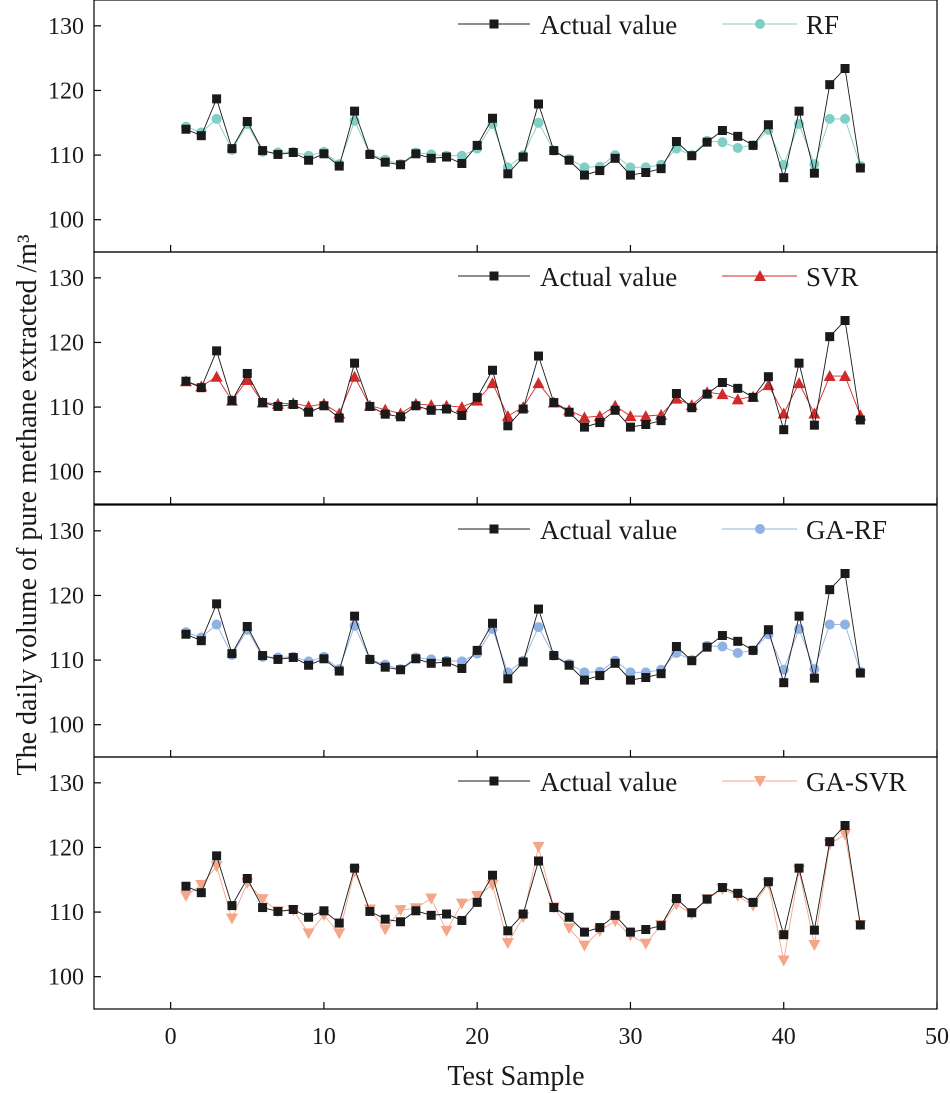 Image resolution: width=950 pixels, height=1093 pixels. I want to click on legend: Actual value SVR, so click(658, 277).